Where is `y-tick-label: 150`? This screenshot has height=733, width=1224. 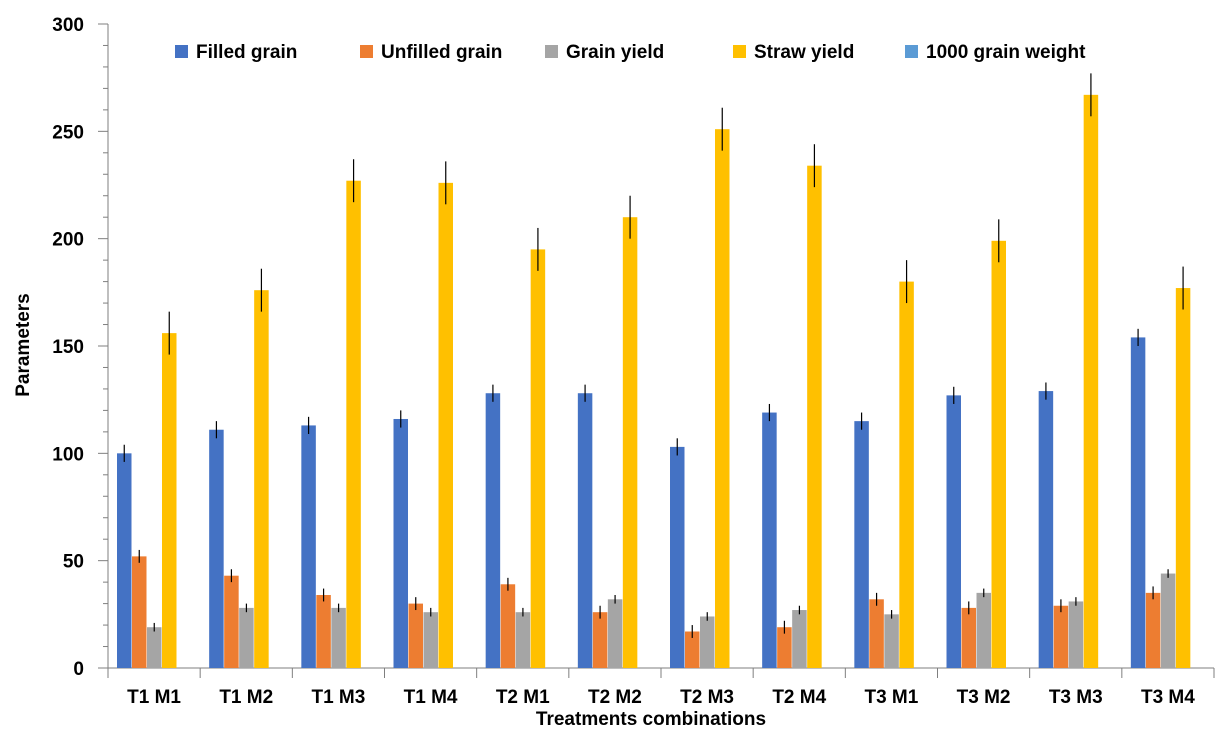
y-tick-label: 150 is located at coordinates (68, 347).